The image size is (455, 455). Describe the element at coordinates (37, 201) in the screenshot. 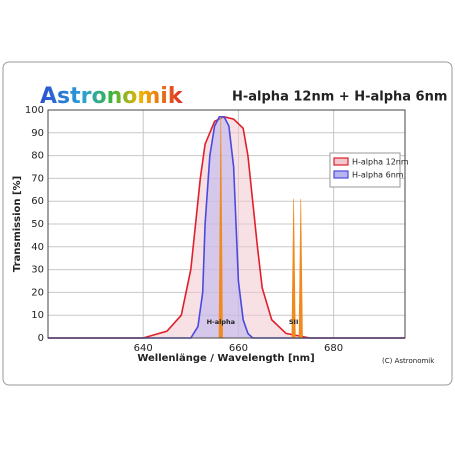

I see `y-tick-label: 60` at that location.